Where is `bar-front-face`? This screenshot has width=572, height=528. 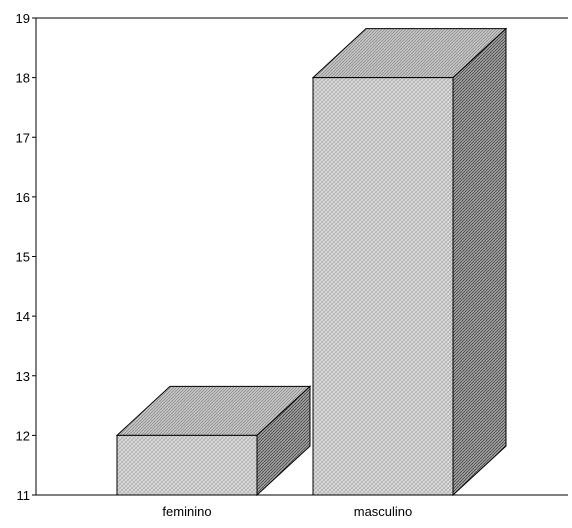 bar-front-face is located at coordinates (187, 465).